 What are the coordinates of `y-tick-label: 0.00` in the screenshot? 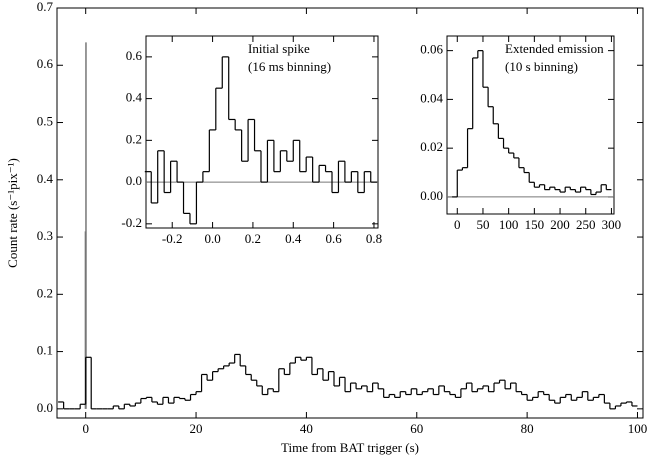 It's located at (431, 195).